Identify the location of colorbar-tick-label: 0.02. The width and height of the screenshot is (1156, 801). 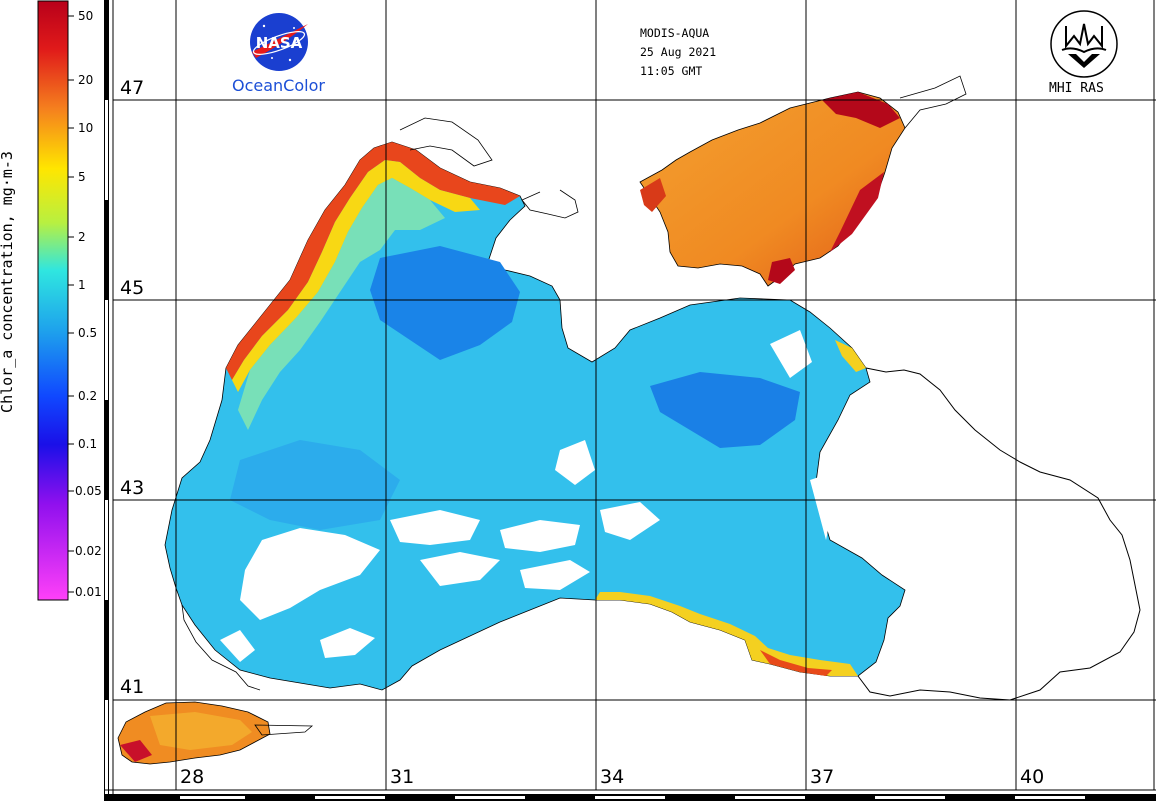
(88, 551).